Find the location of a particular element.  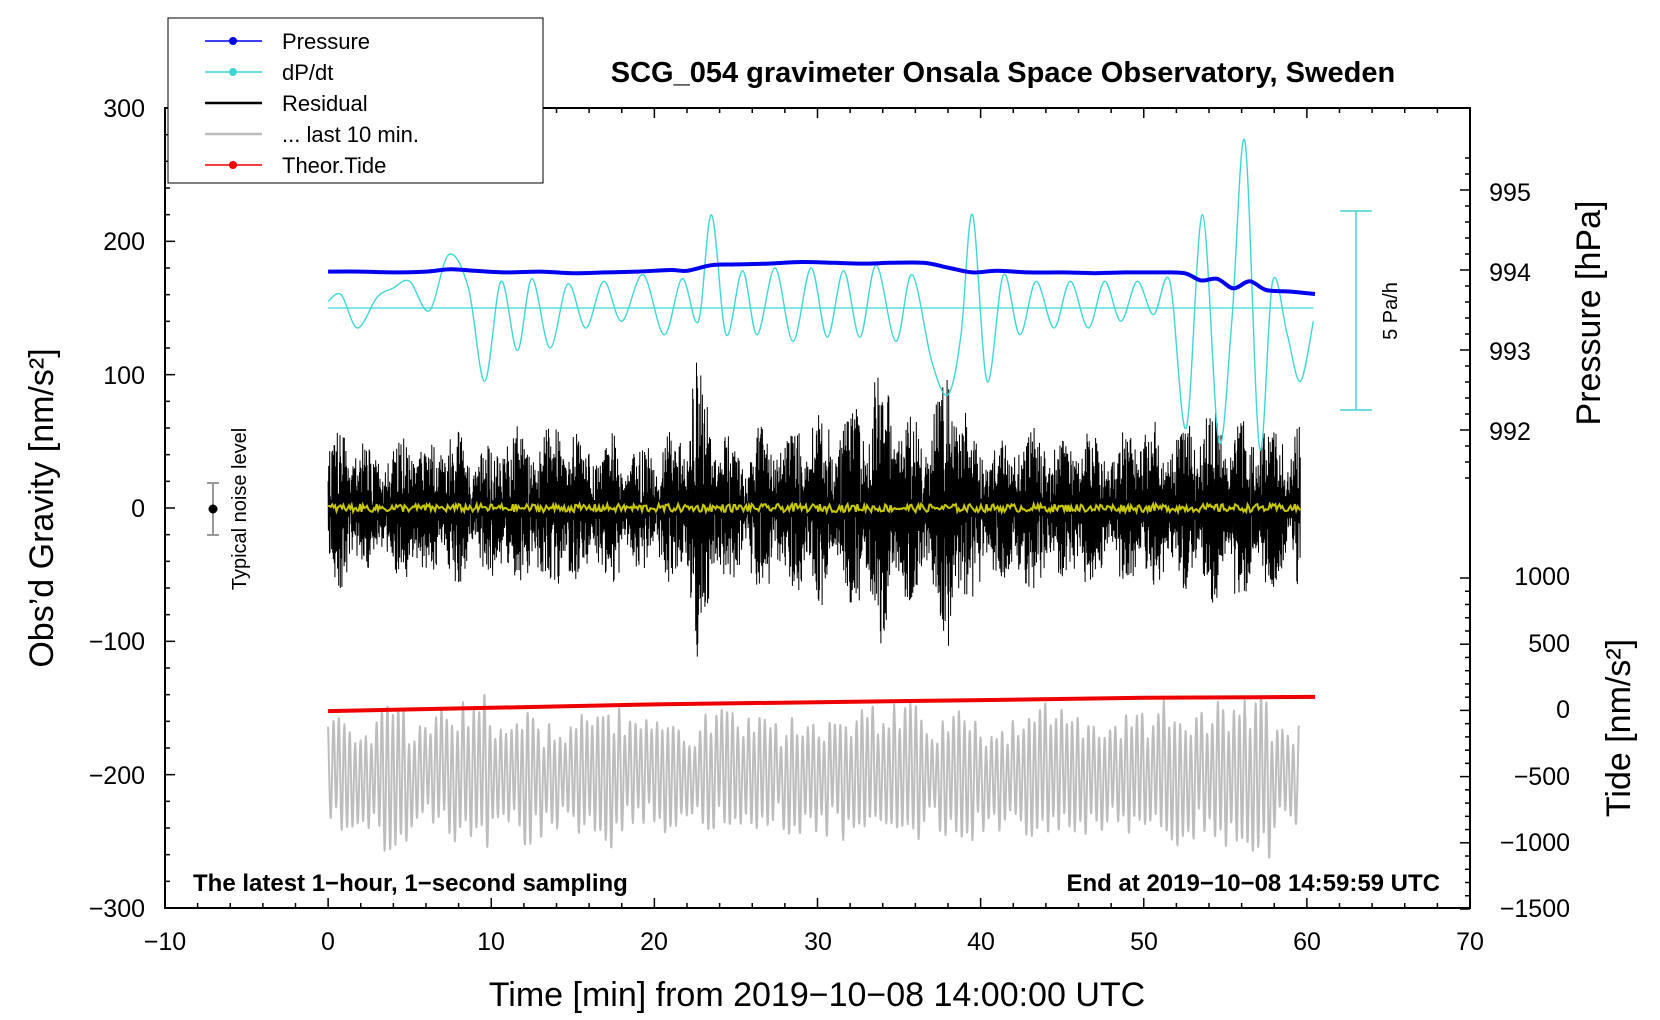

theoretical-tide-series is located at coordinates (822, 704).